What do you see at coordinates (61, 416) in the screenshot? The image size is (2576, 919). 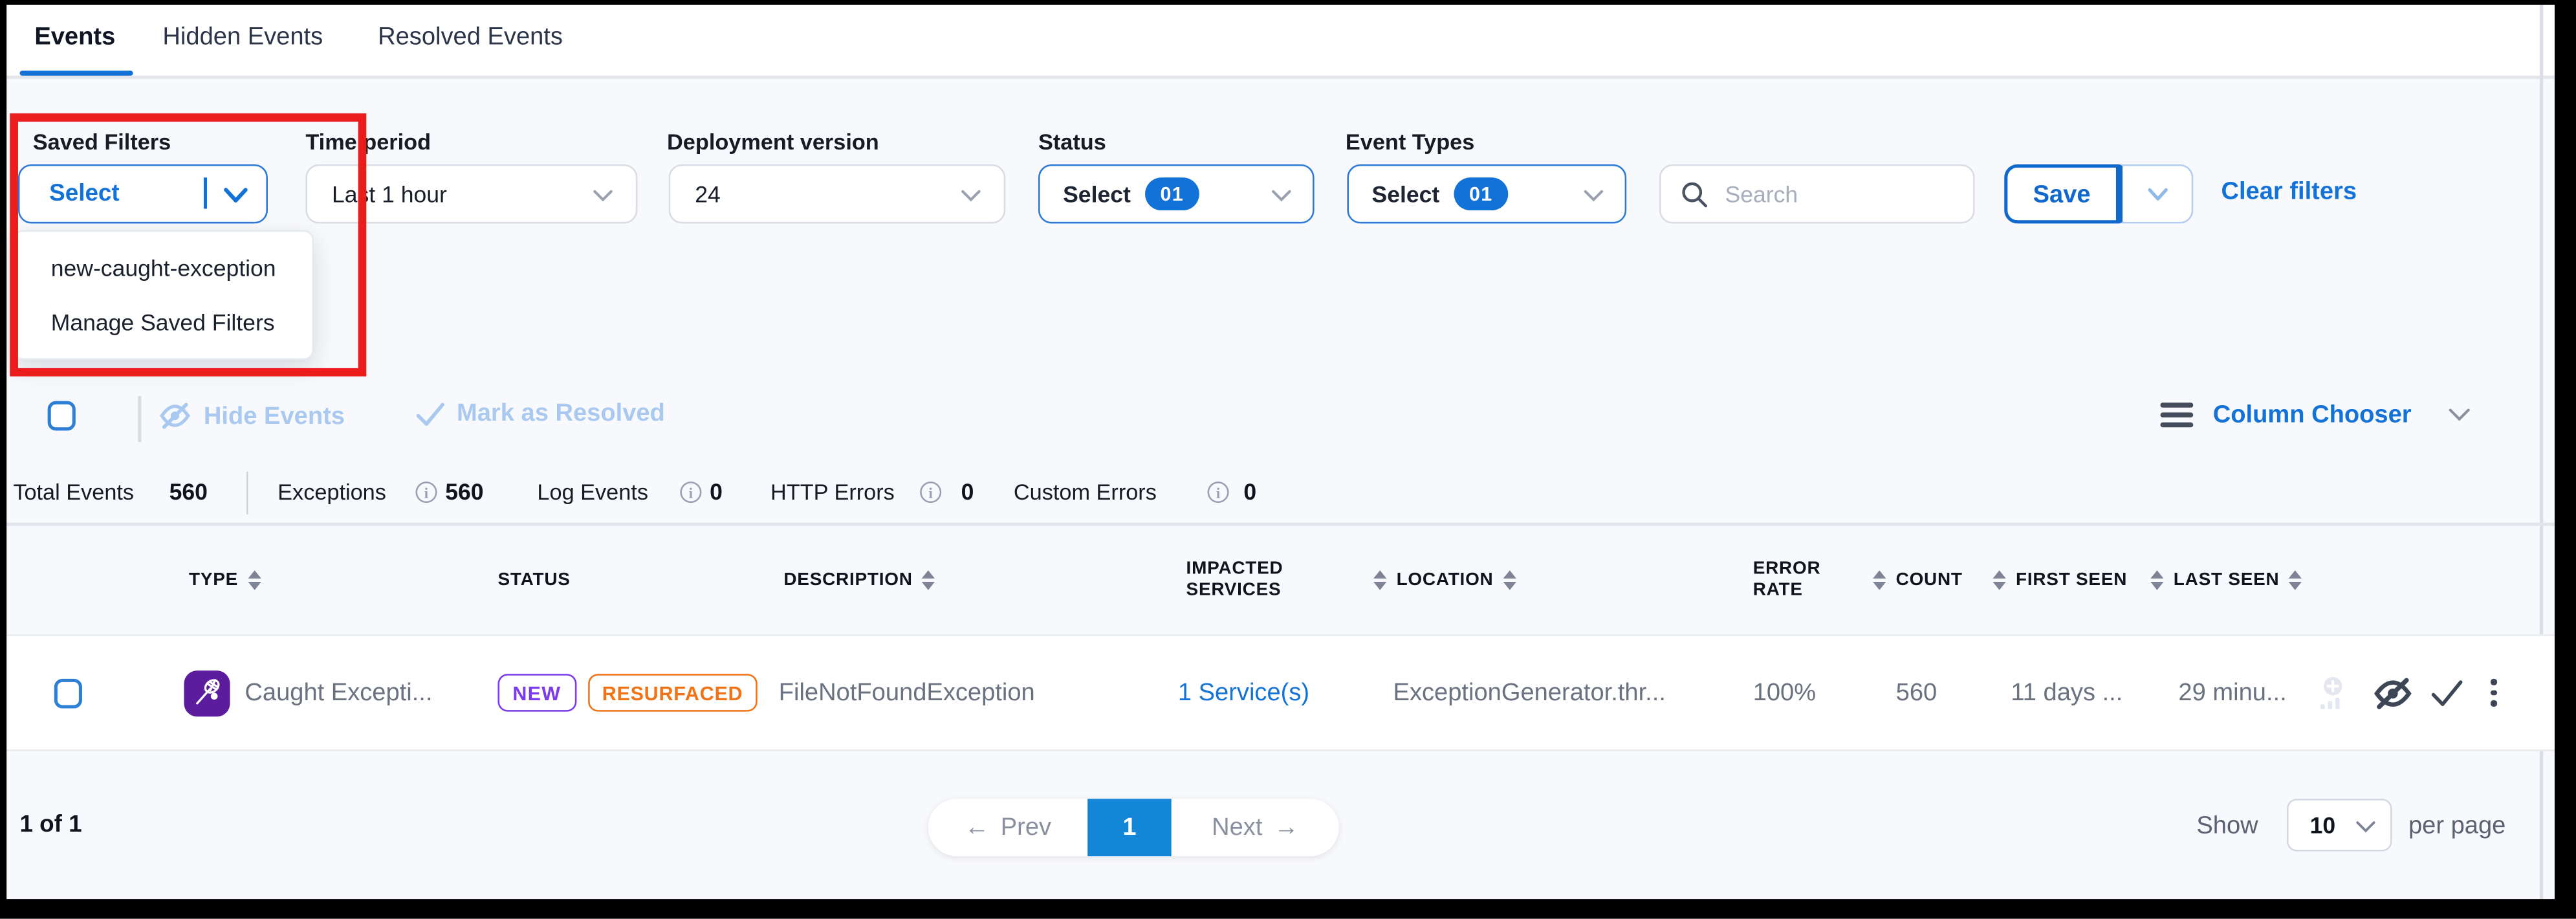 I see `select-all-checkbox` at bounding box center [61, 416].